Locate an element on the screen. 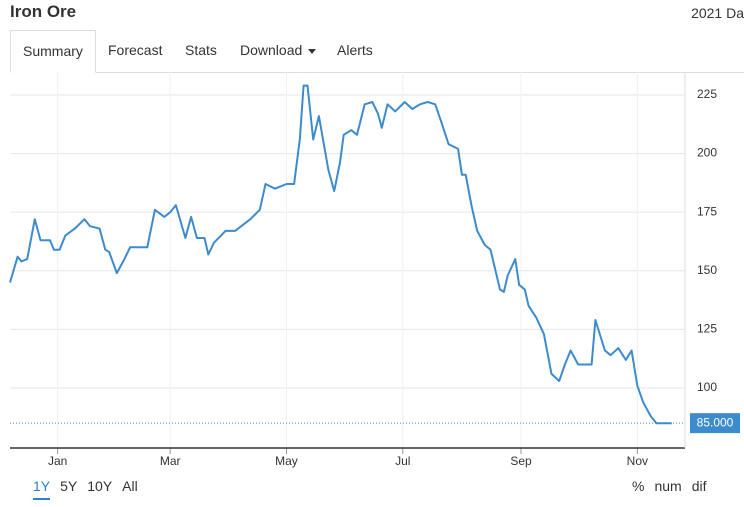 This screenshot has width=744, height=507. mode-button: num is located at coordinates (668, 486).